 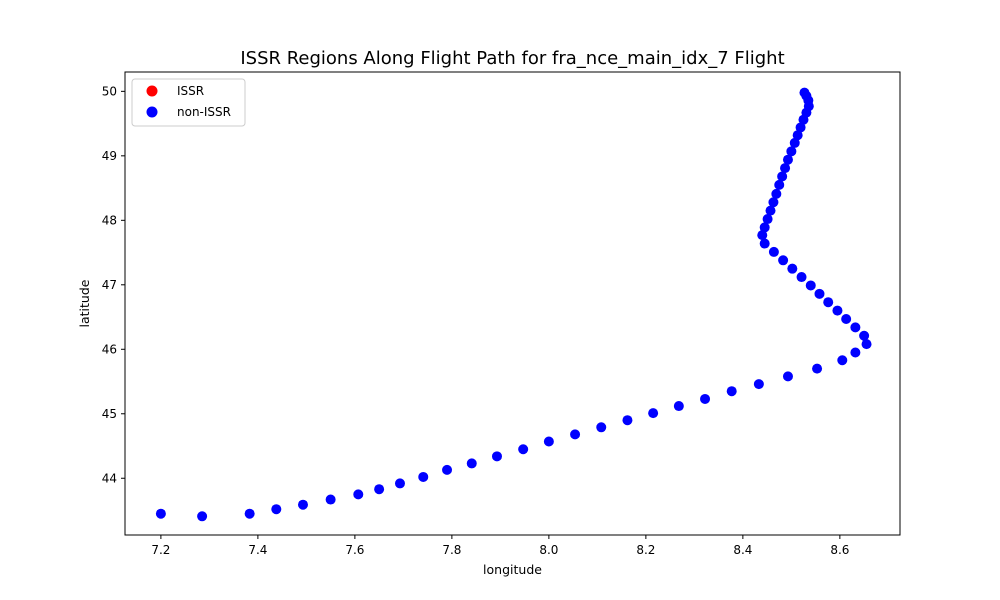 I want to click on y-tick-label: 49, so click(x=109, y=156).